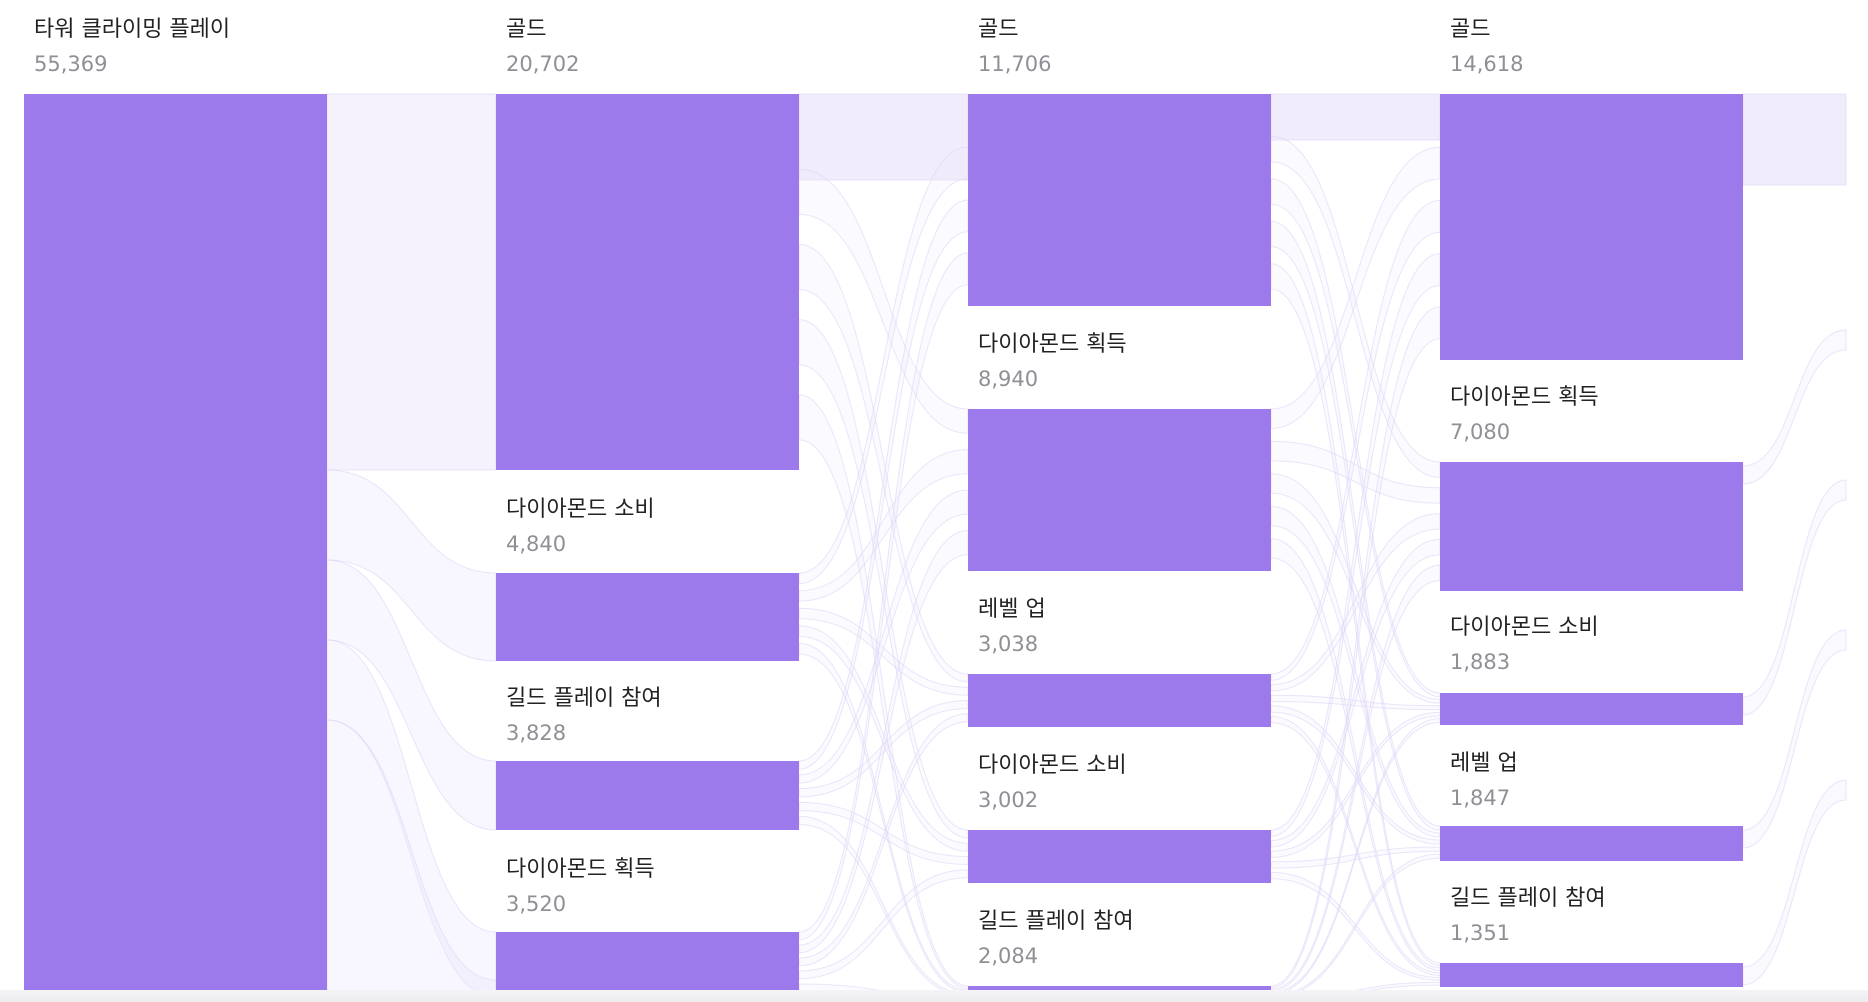 The width and height of the screenshot is (1868, 1002). I want to click on step-bar-c2-s0, so click(1119, 200).